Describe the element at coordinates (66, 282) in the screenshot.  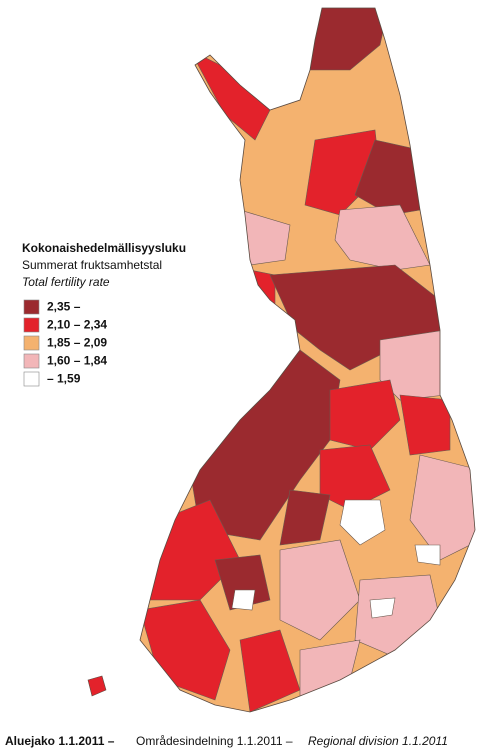
I see `legend-subtitle-en: Total fertility rate` at that location.